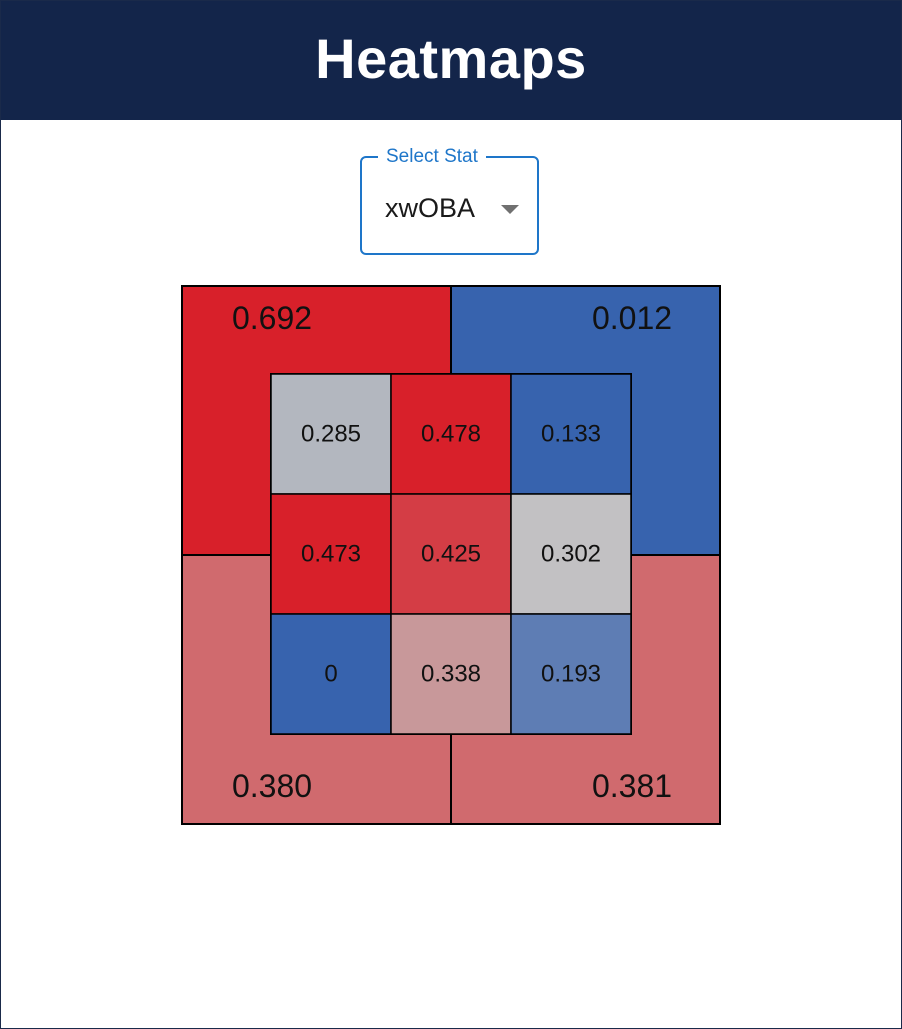 Image resolution: width=902 pixels, height=1029 pixels. What do you see at coordinates (272, 786) in the screenshot?
I see `outer-zone-label: 0.380` at bounding box center [272, 786].